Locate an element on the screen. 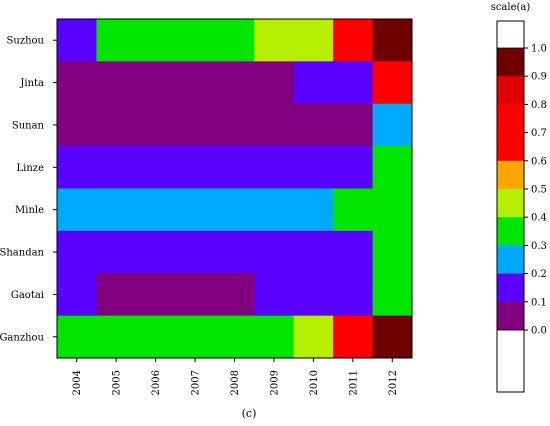 This screenshot has height=426, width=550. colorbar-tick-label: 0.5 is located at coordinates (539, 190).